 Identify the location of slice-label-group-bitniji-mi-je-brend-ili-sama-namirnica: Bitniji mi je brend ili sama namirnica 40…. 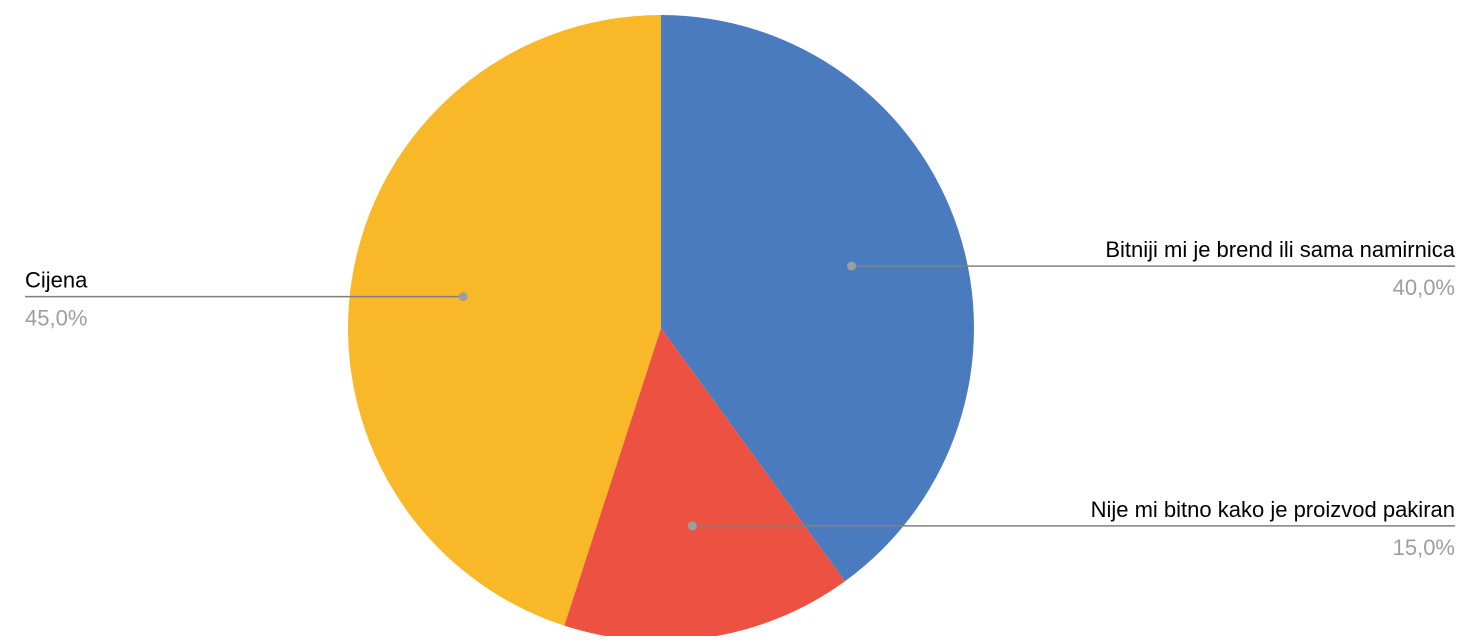
(1151, 268).